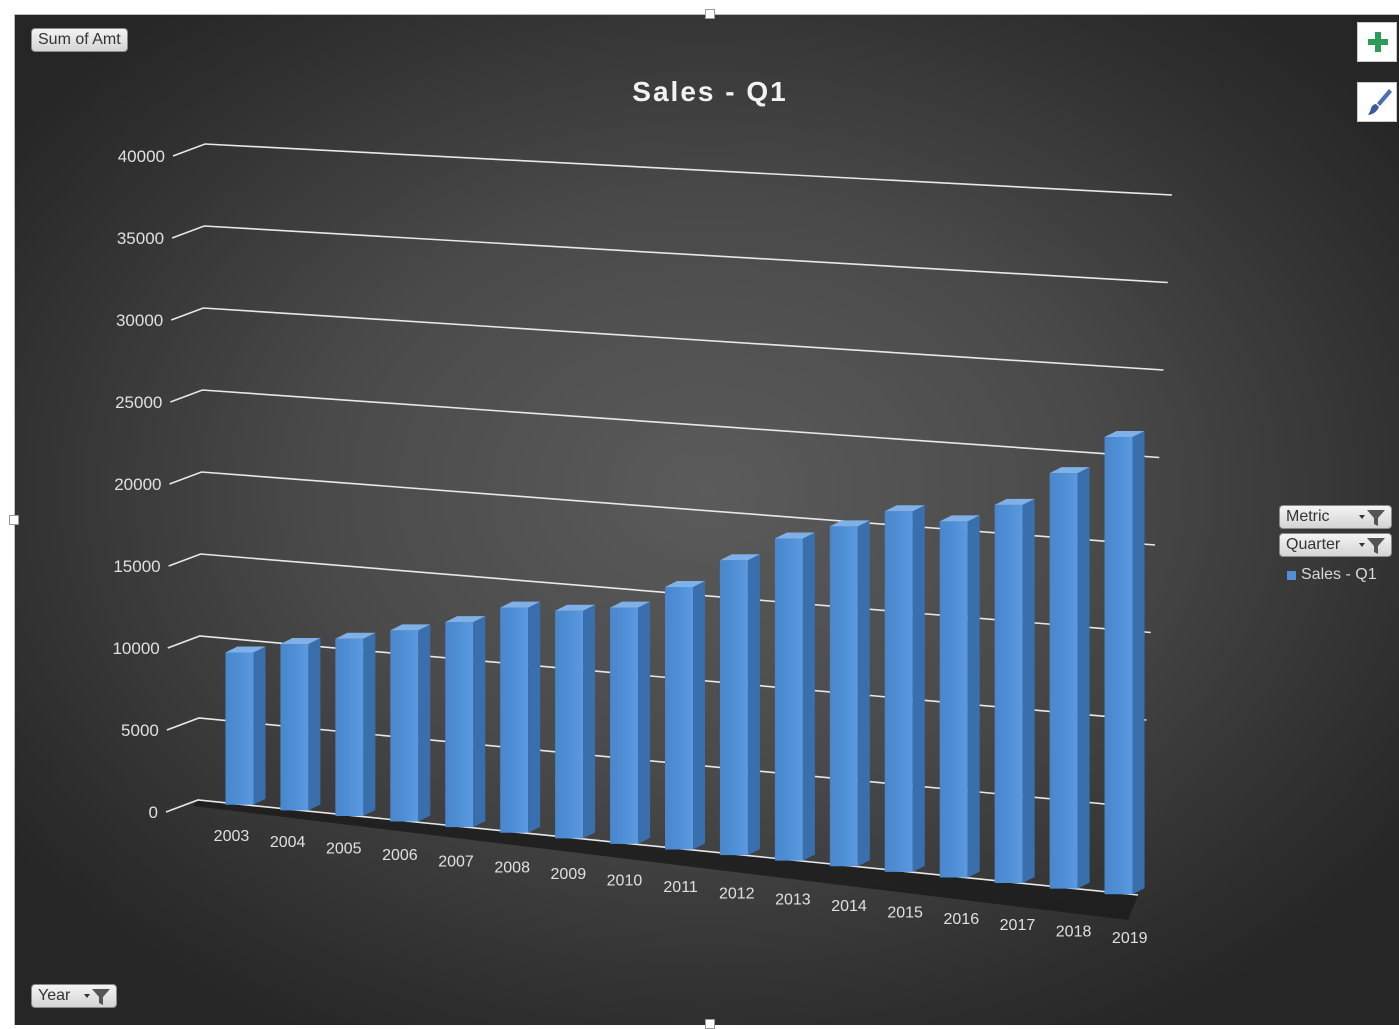  I want to click on y-tick-label: 15000, so click(136, 566).